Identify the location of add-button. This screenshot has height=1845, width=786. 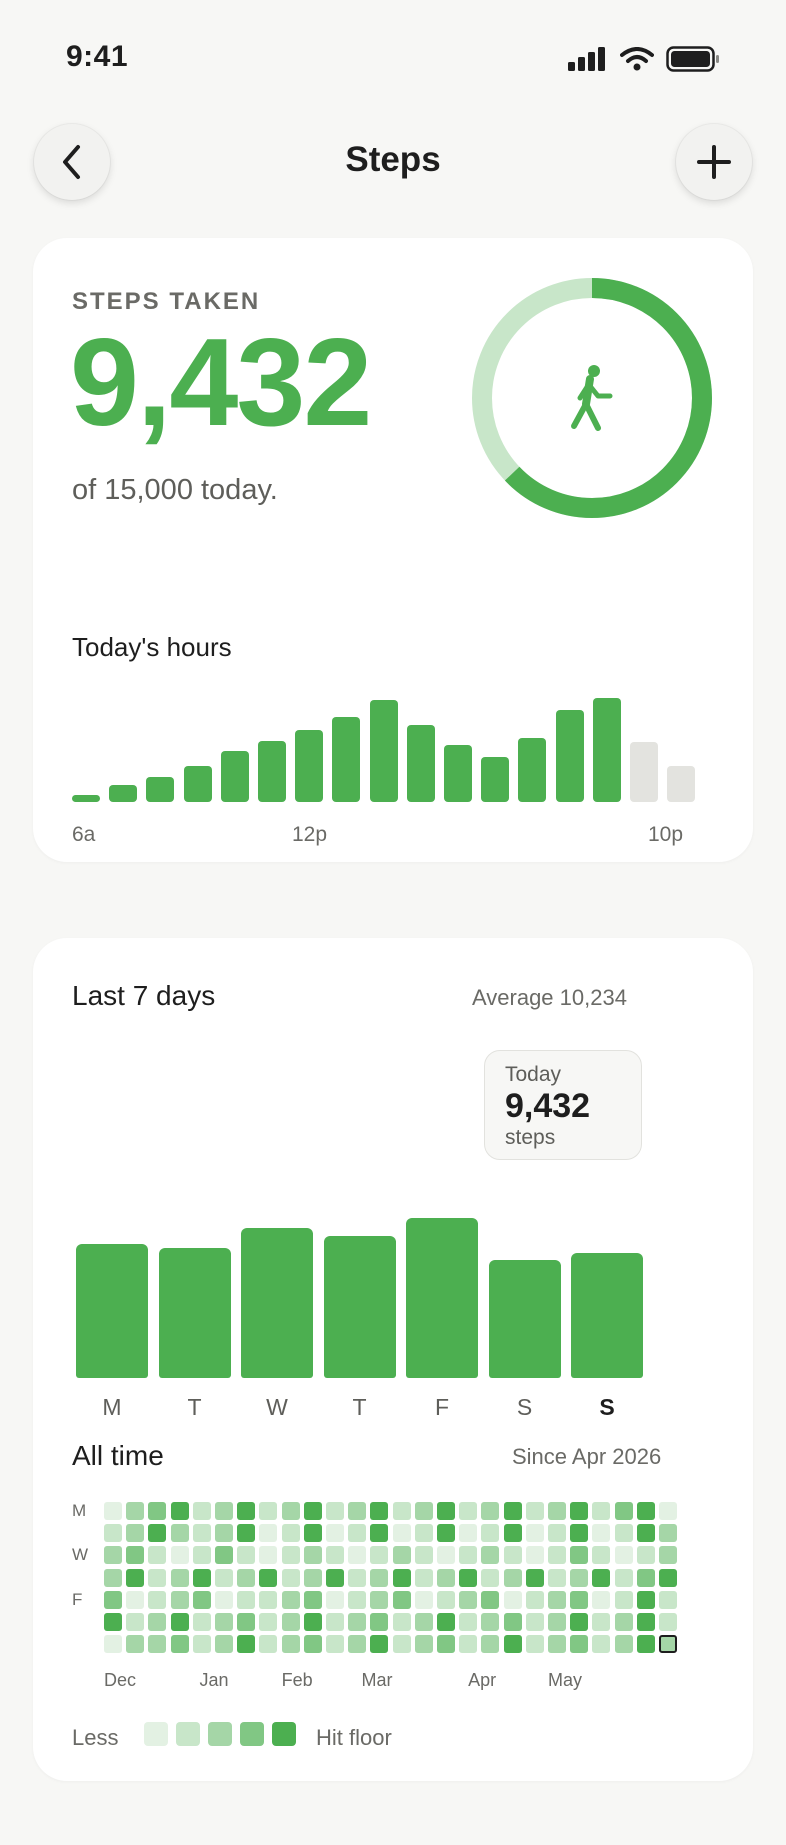
(714, 162).